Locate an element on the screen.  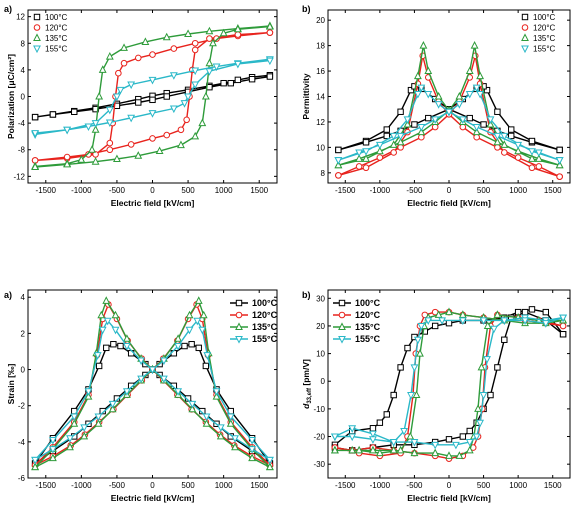
legend-label: 135°C is located at coordinates (368, 327).